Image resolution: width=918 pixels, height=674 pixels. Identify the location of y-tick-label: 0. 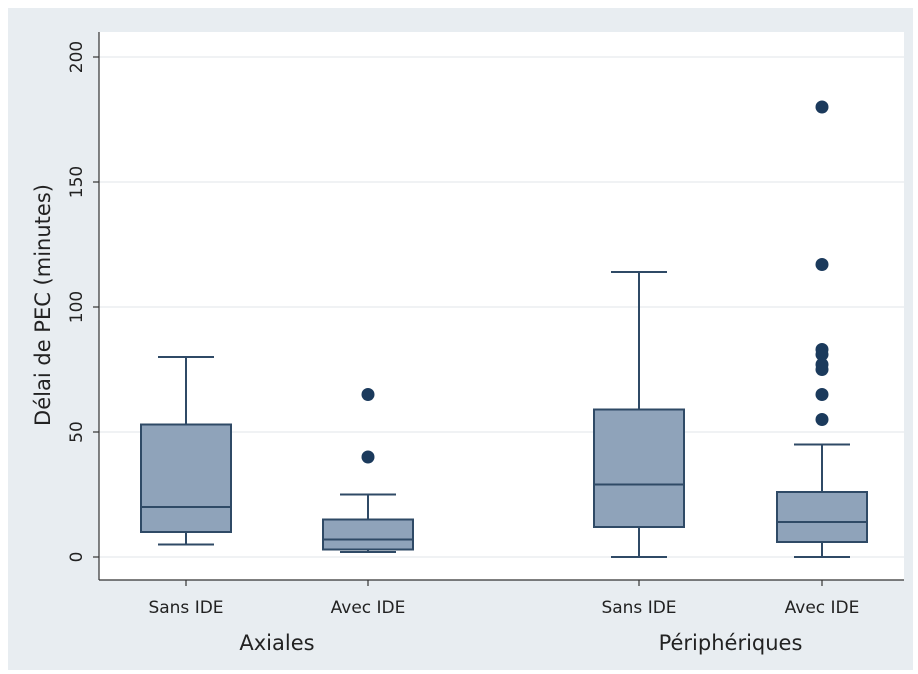
(77, 557).